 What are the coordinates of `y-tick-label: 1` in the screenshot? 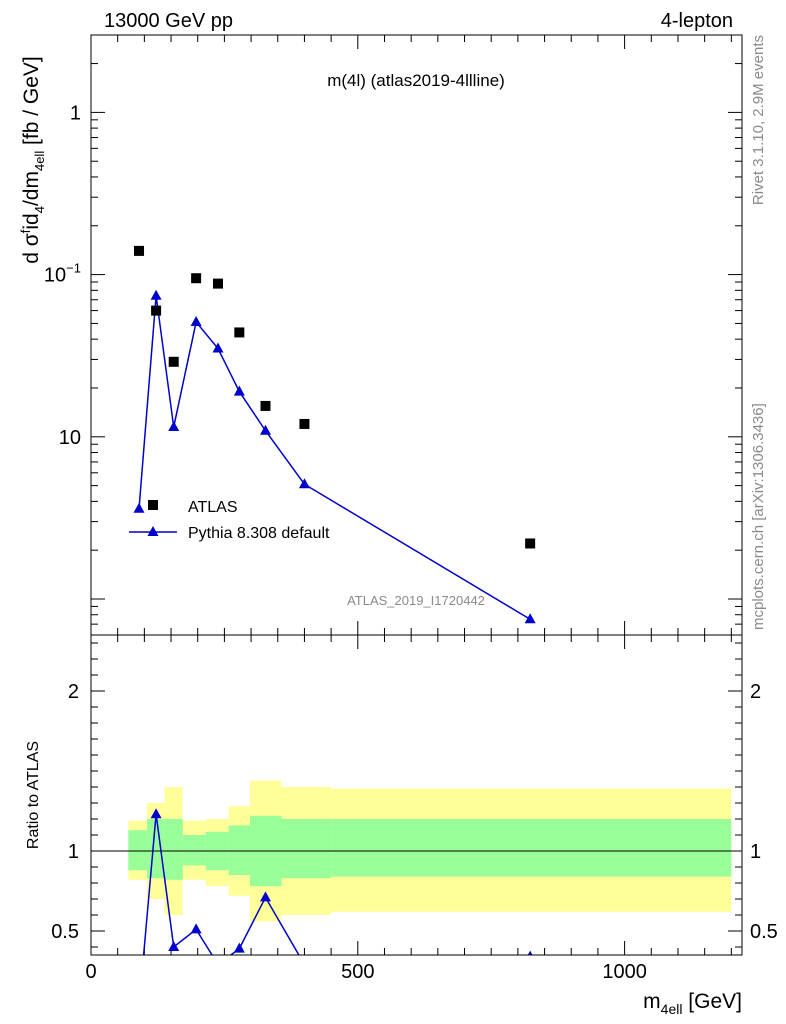 It's located at (75, 113).